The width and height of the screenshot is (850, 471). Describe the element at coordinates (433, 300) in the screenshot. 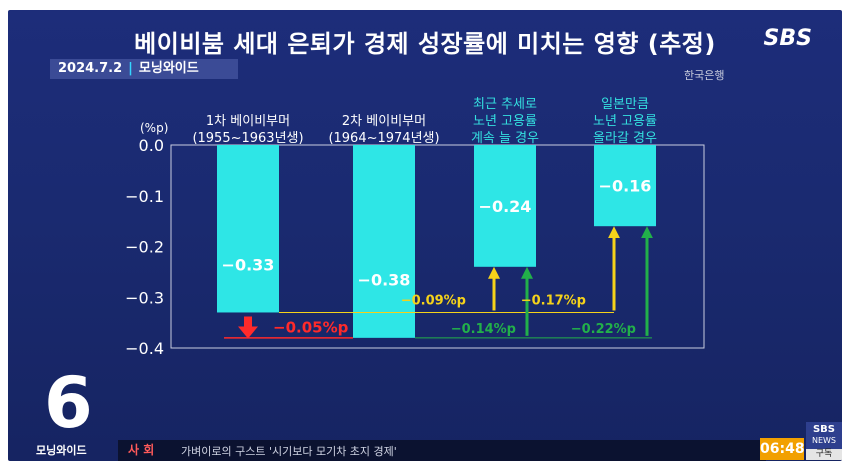

I see `annotation-label: −0.09%p` at that location.